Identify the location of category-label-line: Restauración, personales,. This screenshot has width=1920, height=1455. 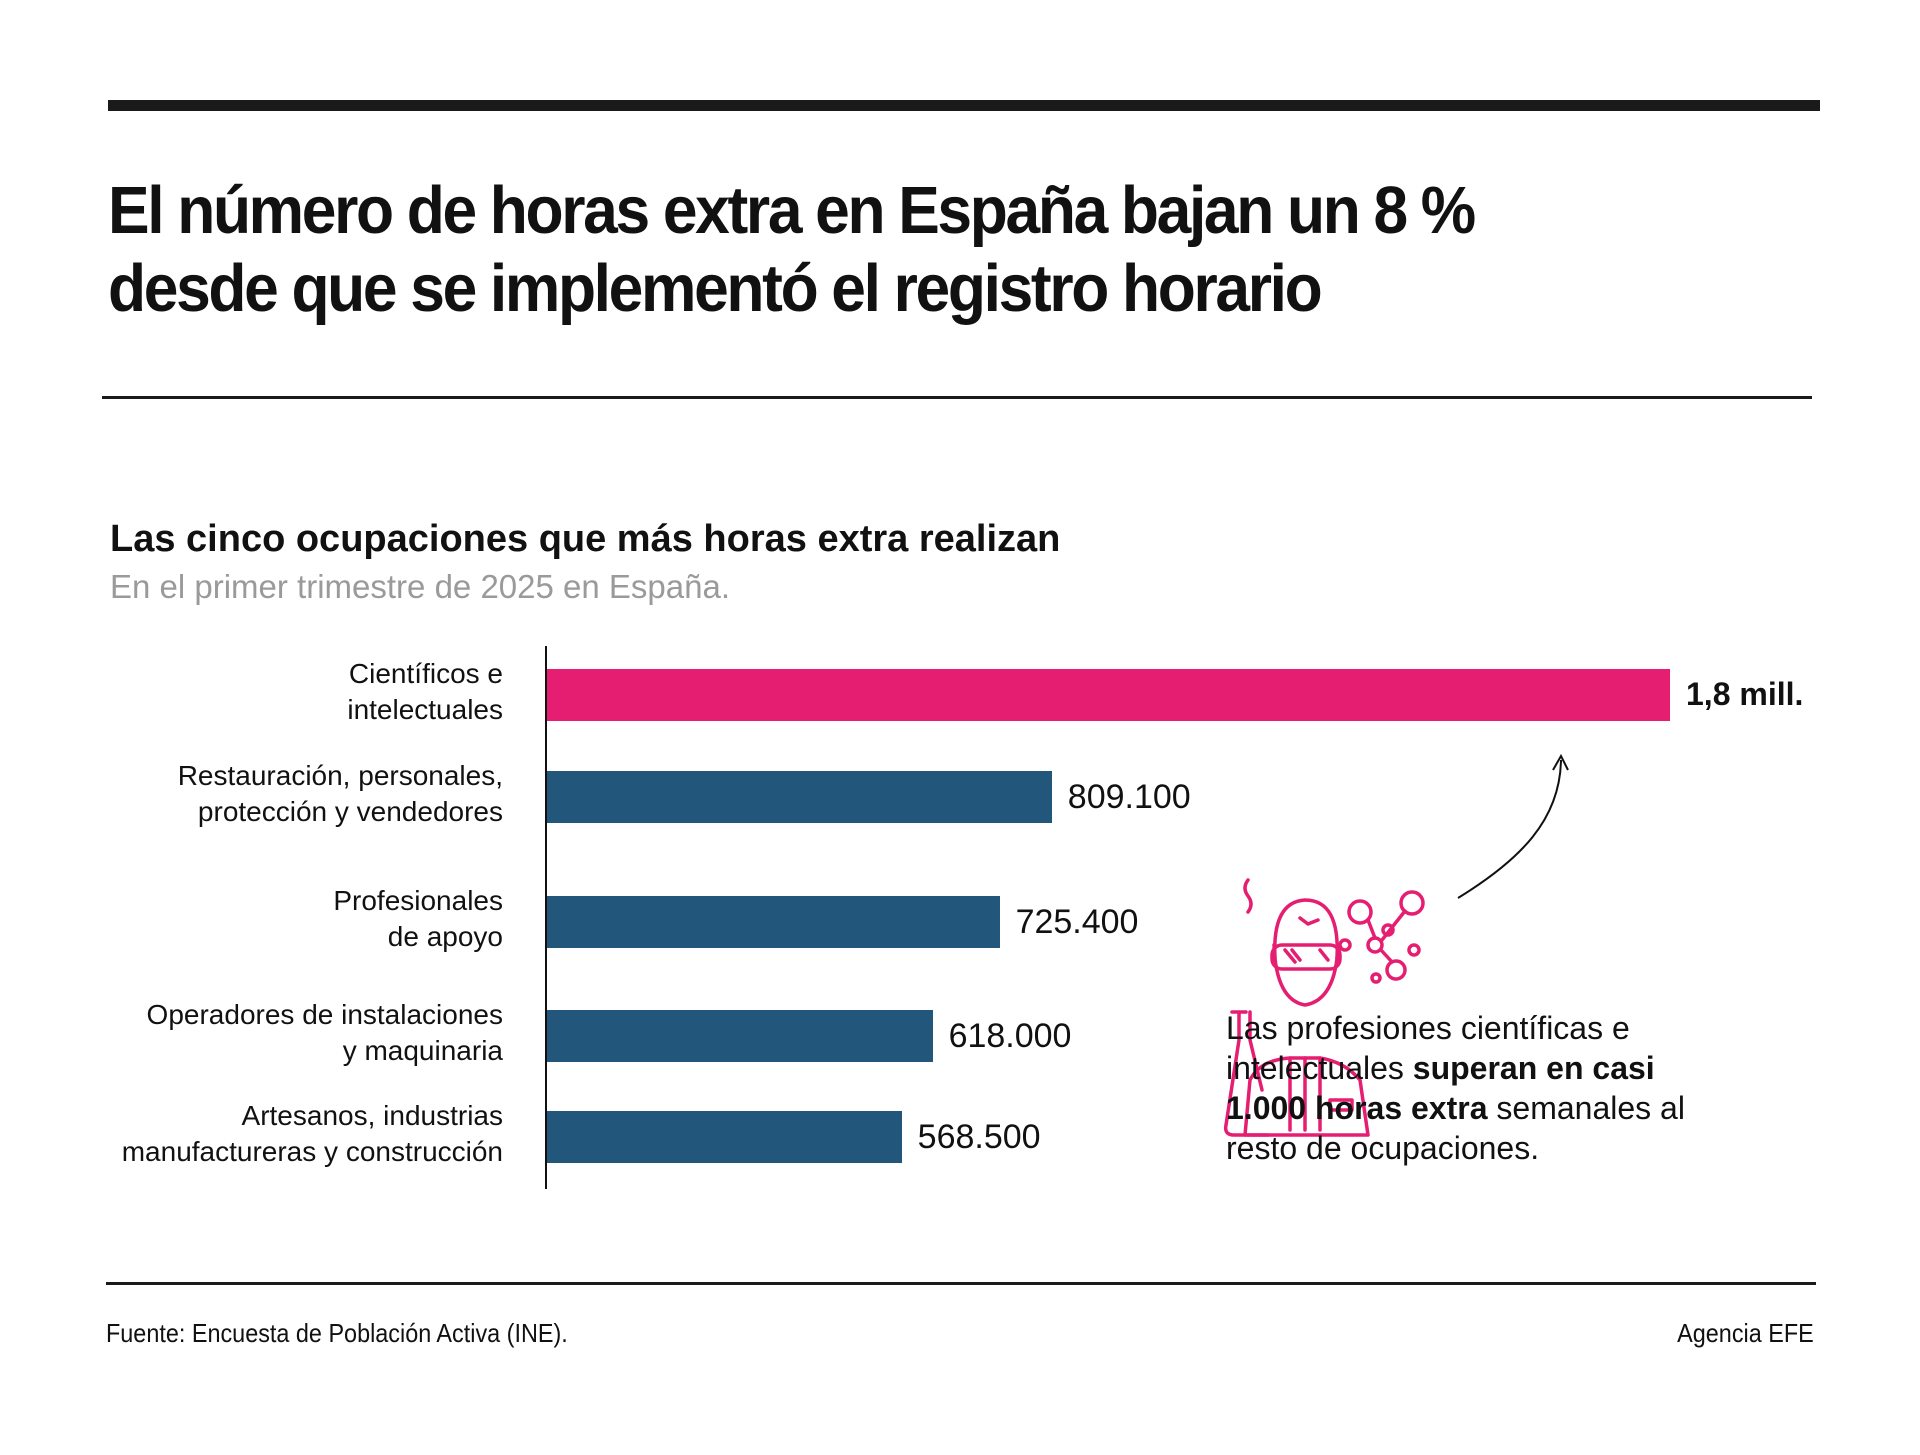
(340, 775).